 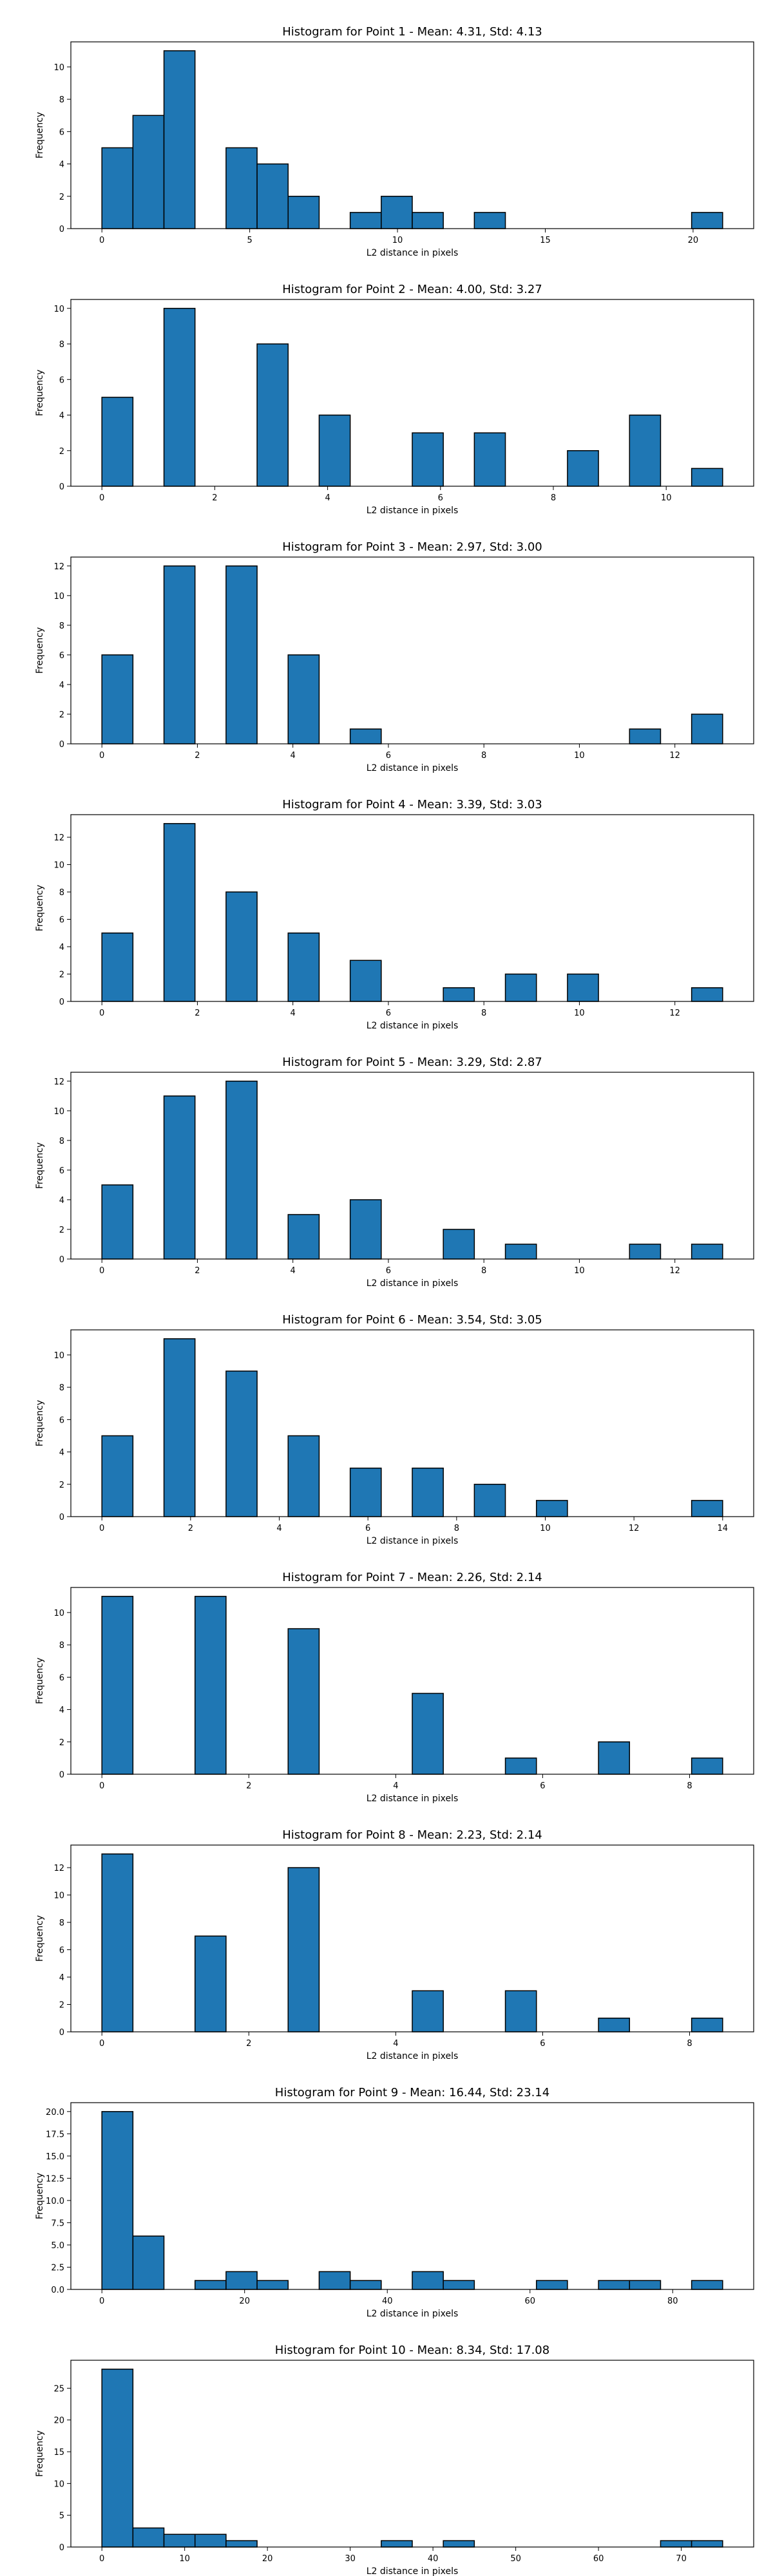 I want to click on x-tick-label: 80, so click(x=672, y=2301).